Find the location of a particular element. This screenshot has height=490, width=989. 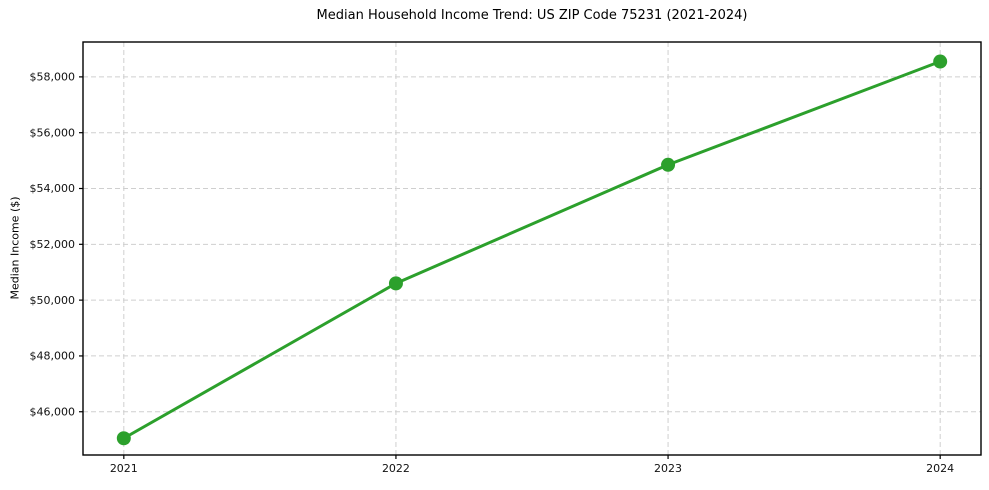

x-tick-label: 2023 is located at coordinates (668, 468).